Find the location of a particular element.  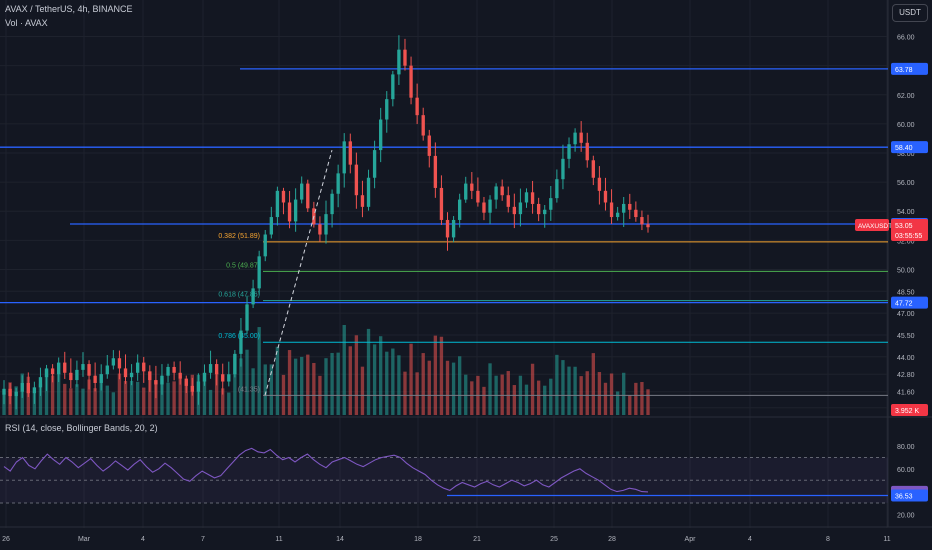

rsi-support-label-bg is located at coordinates (909, 495).